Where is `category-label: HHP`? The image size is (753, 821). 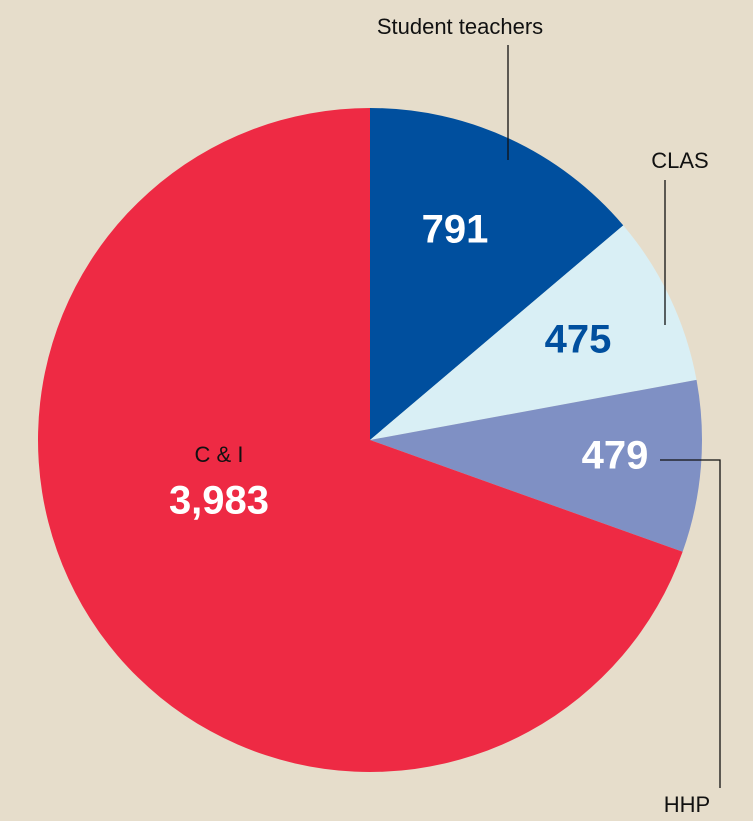 category-label: HHP is located at coordinates (687, 804).